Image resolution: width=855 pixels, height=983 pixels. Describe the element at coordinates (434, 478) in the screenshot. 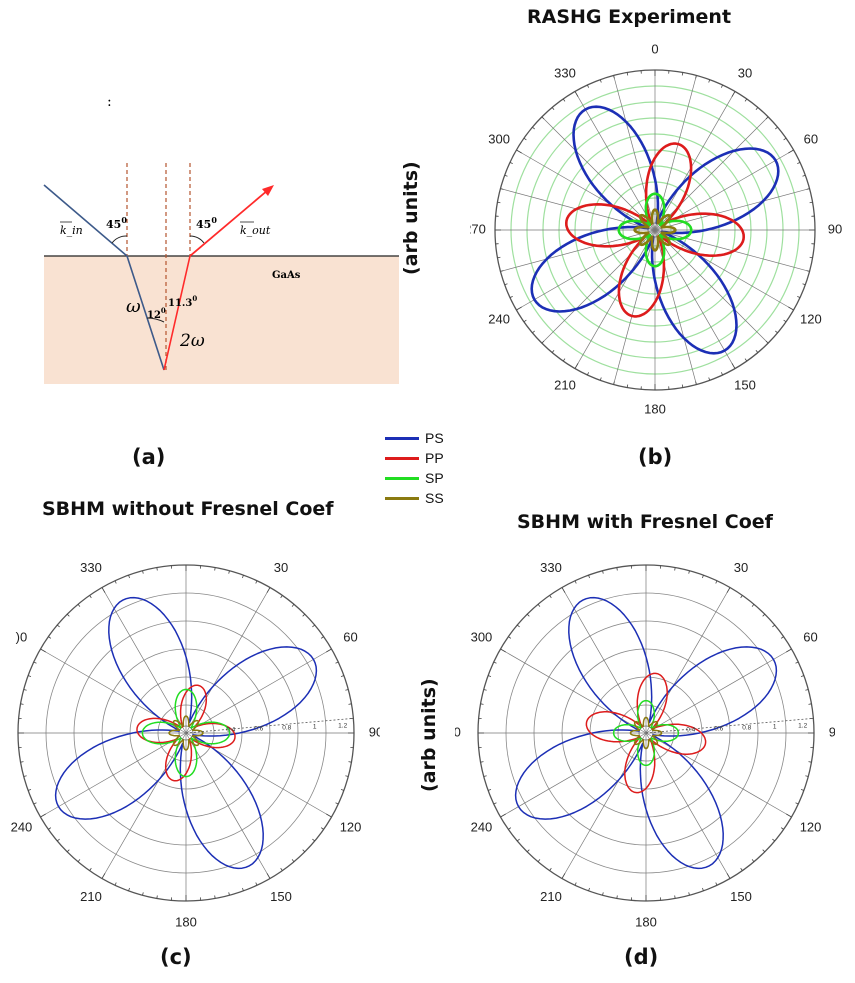

I see `legend-label-sp: SP` at that location.